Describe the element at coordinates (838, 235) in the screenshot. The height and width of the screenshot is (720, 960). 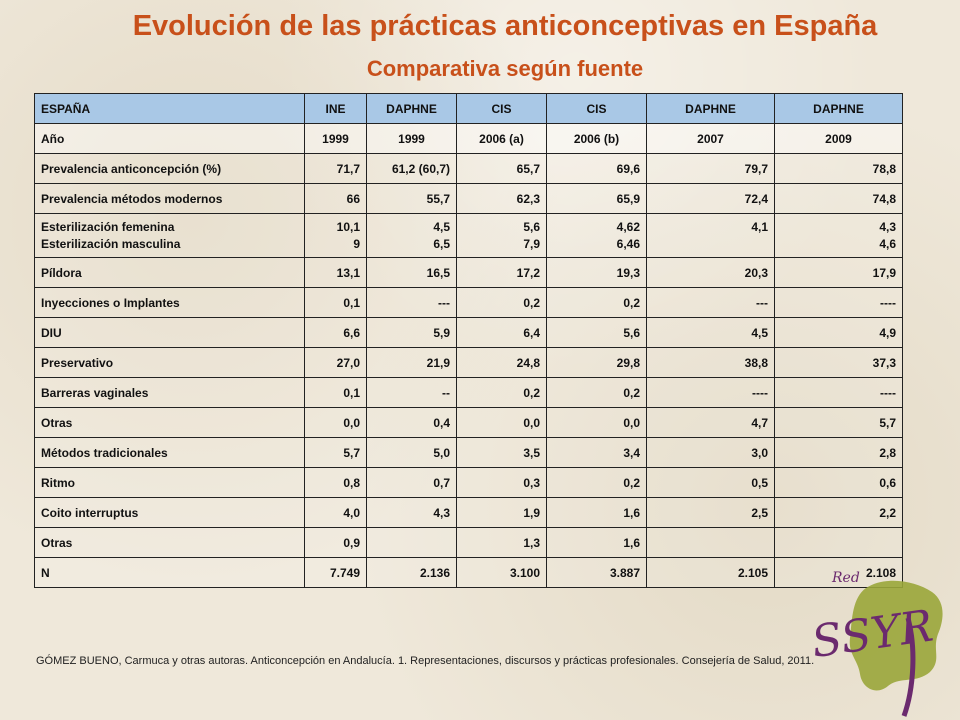
I see `value-cell: 4,3 4,6` at that location.